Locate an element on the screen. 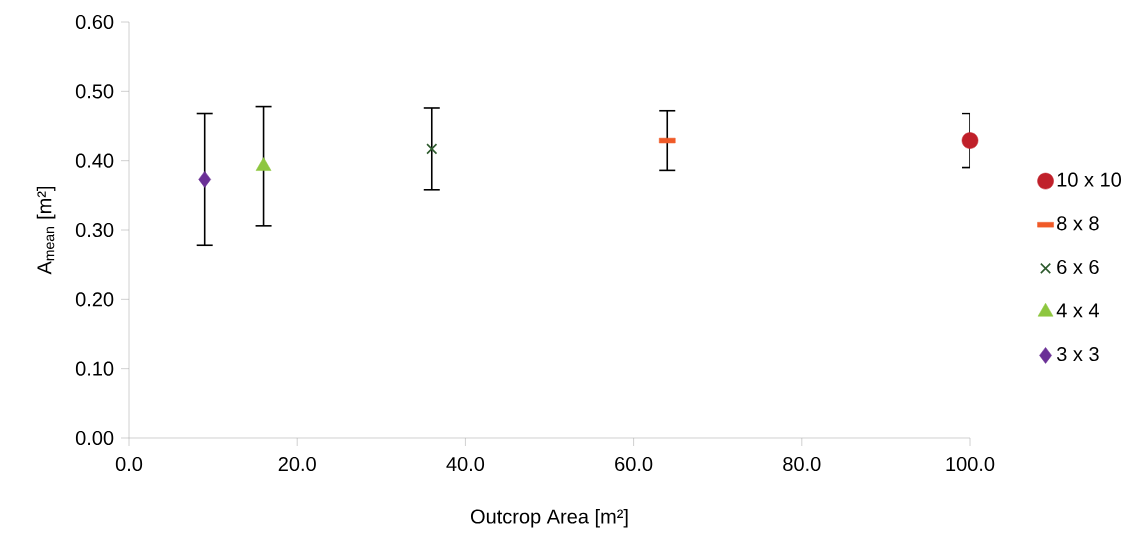 This screenshot has height=547, width=1145. y-tick-label: 0.00 is located at coordinates (94, 438).